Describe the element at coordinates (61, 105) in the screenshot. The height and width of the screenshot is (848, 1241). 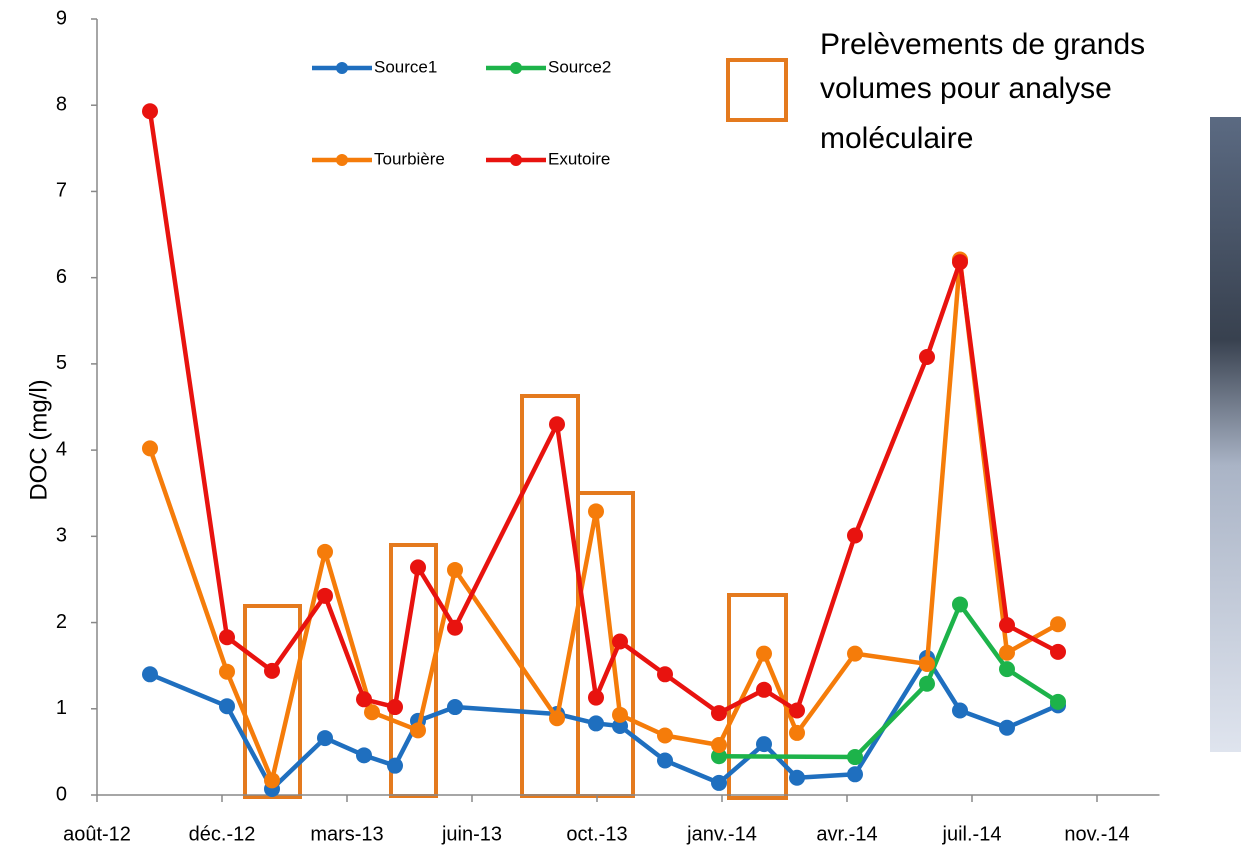
I see `y-tick-label: 8` at that location.